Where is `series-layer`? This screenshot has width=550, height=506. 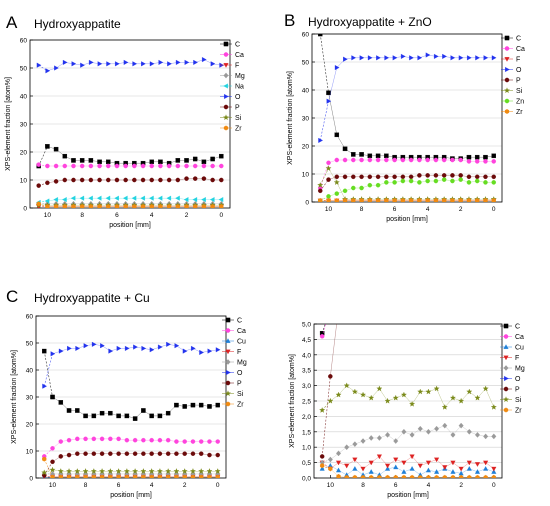
series-layer is located at coordinates (130, 132).